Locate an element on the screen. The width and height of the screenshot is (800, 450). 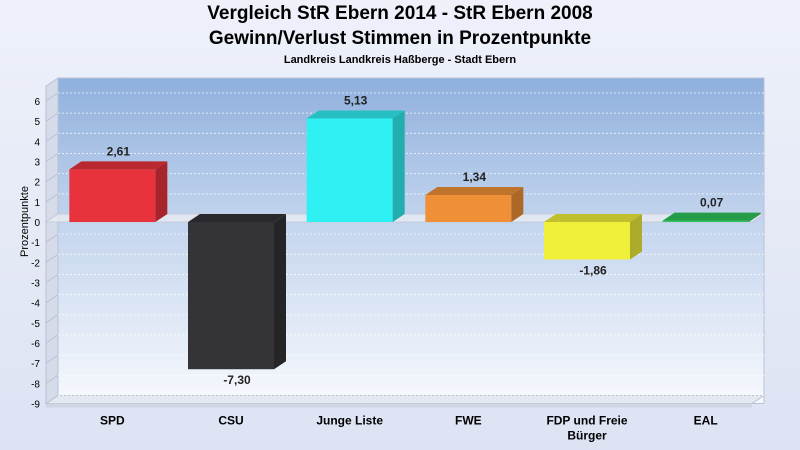
x-tick-label: FDP und Freie is located at coordinates (586, 421).